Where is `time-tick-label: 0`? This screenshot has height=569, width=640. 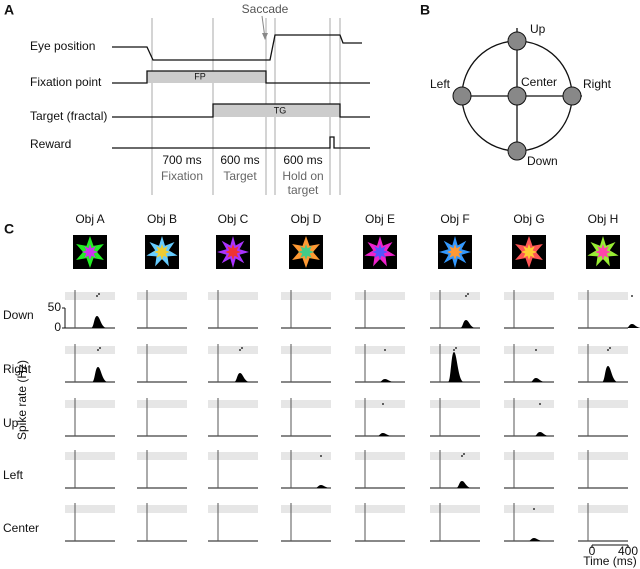 time-tick-label: 0 is located at coordinates (592, 551).